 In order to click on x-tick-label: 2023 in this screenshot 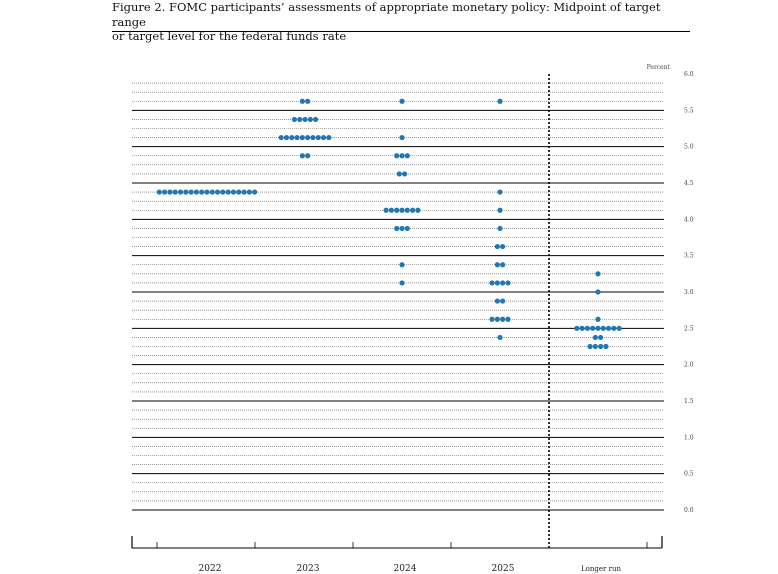, I will do `click(308, 569)`.